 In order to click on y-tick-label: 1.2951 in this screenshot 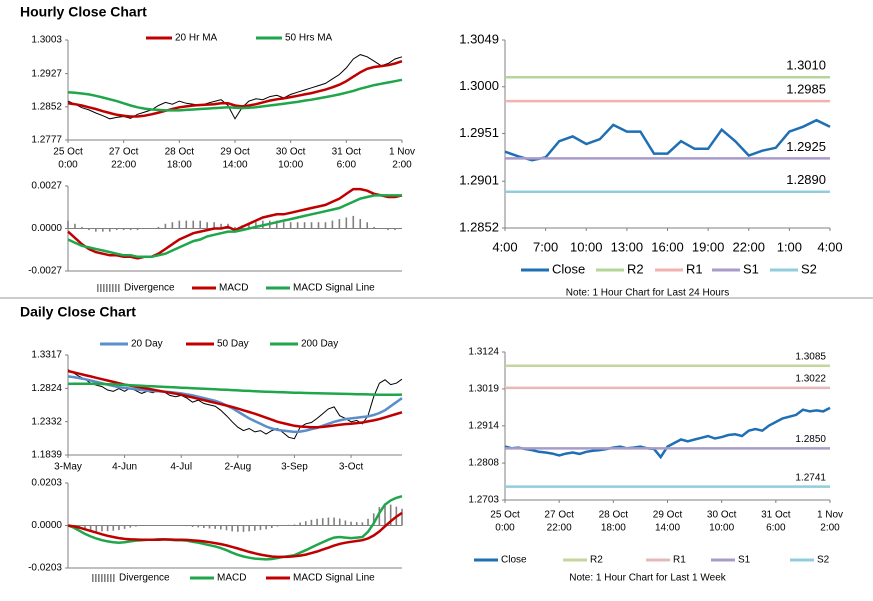, I will do `click(479, 132)`.